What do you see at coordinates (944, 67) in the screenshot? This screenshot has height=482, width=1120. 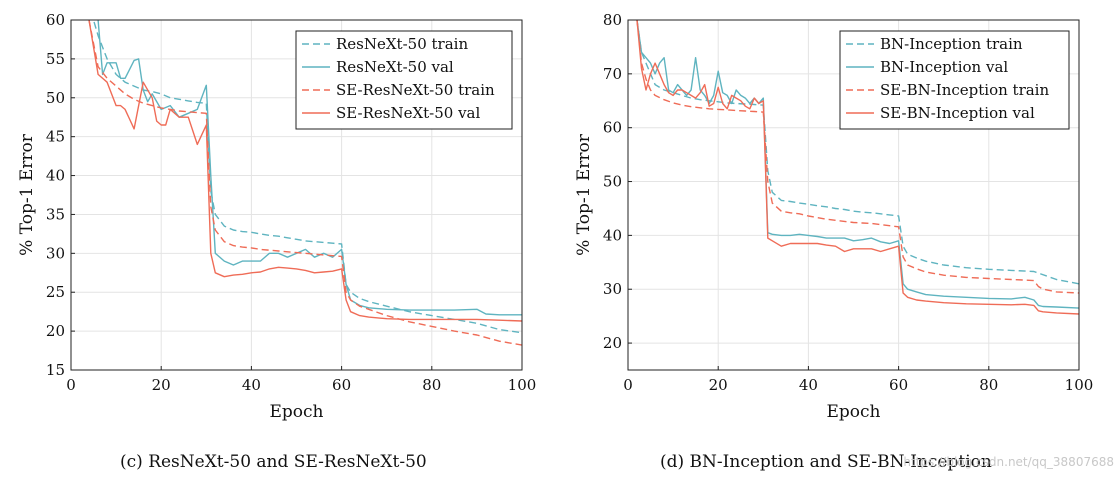 I see `legend-label-bn-inception-val: BN-Inception val` at bounding box center [944, 67].